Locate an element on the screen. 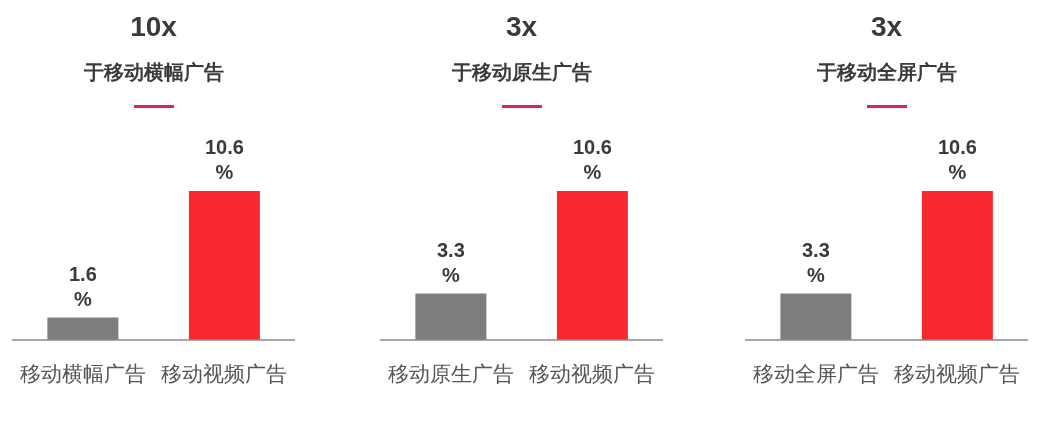 The width and height of the screenshot is (1046, 428). chart-subtitle: 于移动全屏广告 is located at coordinates (886, 72).